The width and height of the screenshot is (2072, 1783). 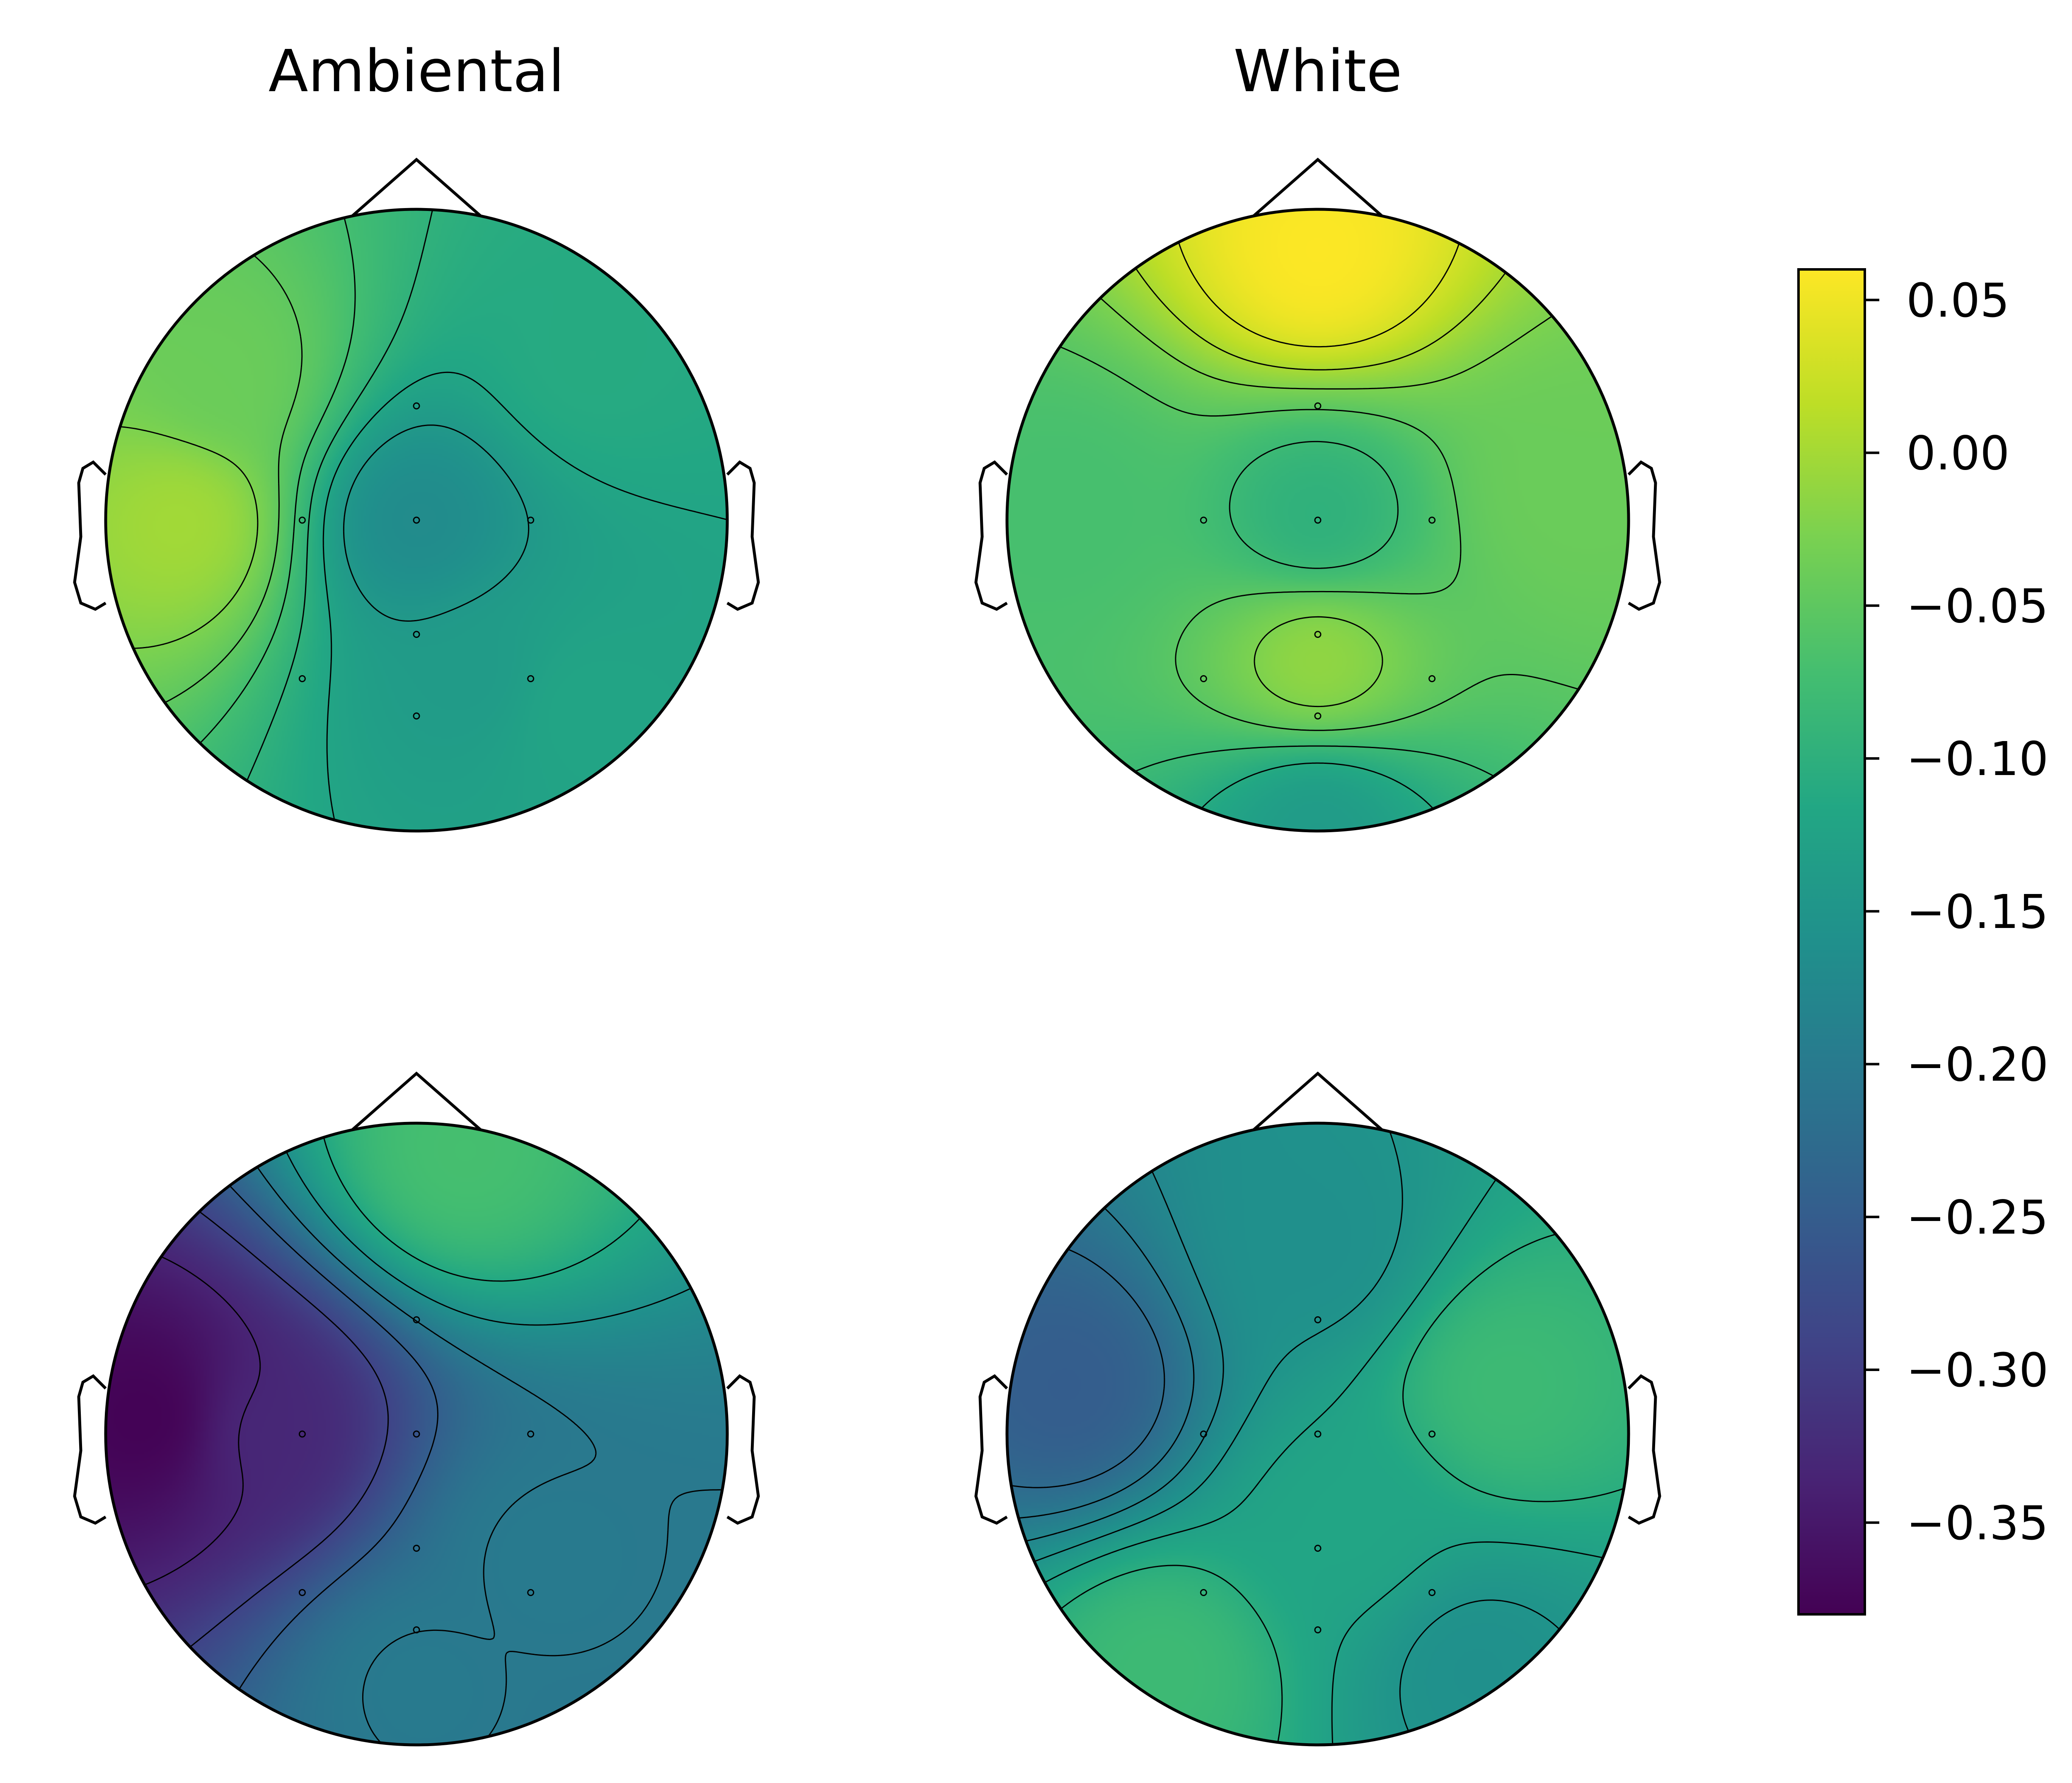 I want to click on topomap-ambiental-top, so click(x=416, y=495).